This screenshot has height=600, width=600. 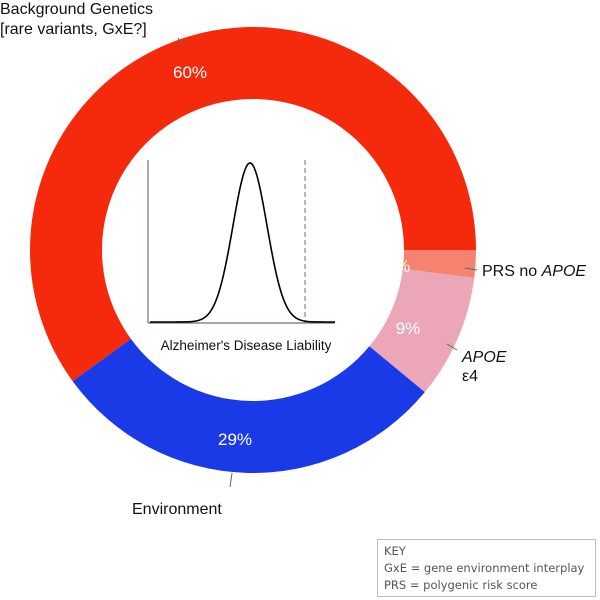 What do you see at coordinates (177, 509) in the screenshot?
I see `label-environment: Environment` at bounding box center [177, 509].